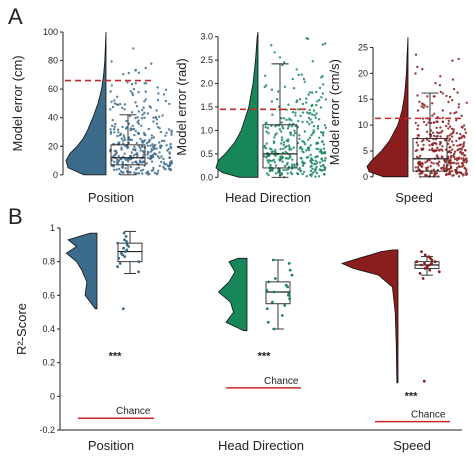 The width and height of the screenshot is (474, 460). What do you see at coordinates (48, 262) in the screenshot?
I see `y-tick-label: 0.8` at bounding box center [48, 262].